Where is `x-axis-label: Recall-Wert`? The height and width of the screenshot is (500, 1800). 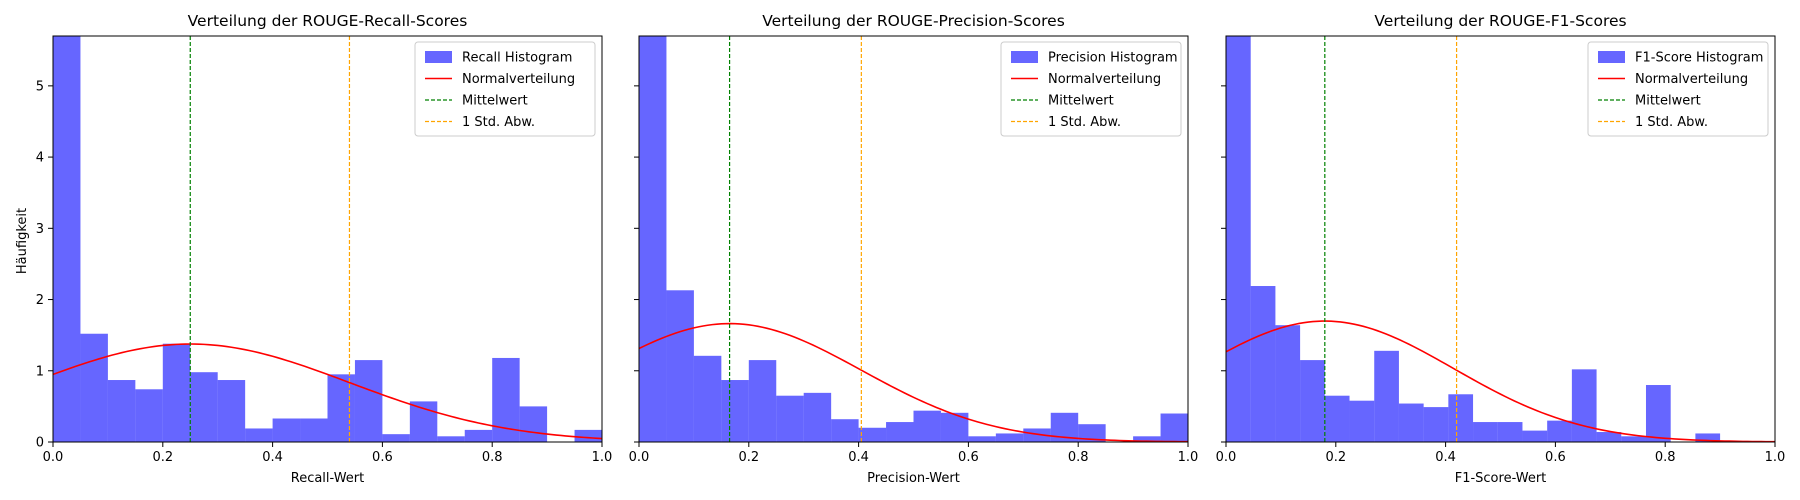 x-axis-label: Recall-Wert is located at coordinates (327, 478).